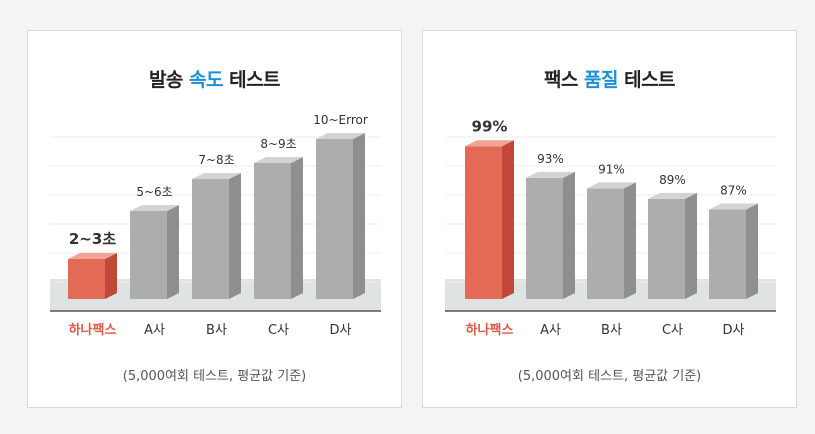 The image size is (815, 434). I want to click on data-label-4: 87%, so click(733, 190).